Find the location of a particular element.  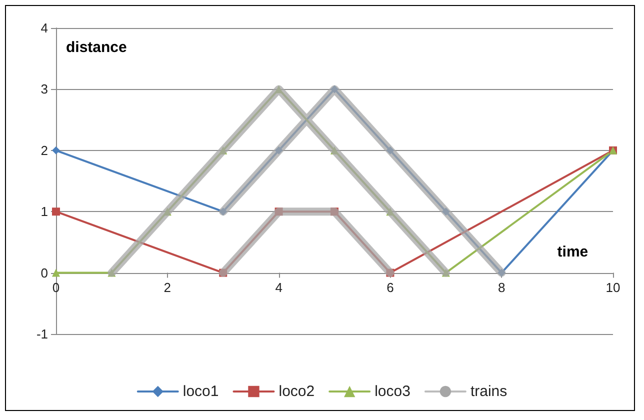

x-axis-title: time is located at coordinates (572, 251).